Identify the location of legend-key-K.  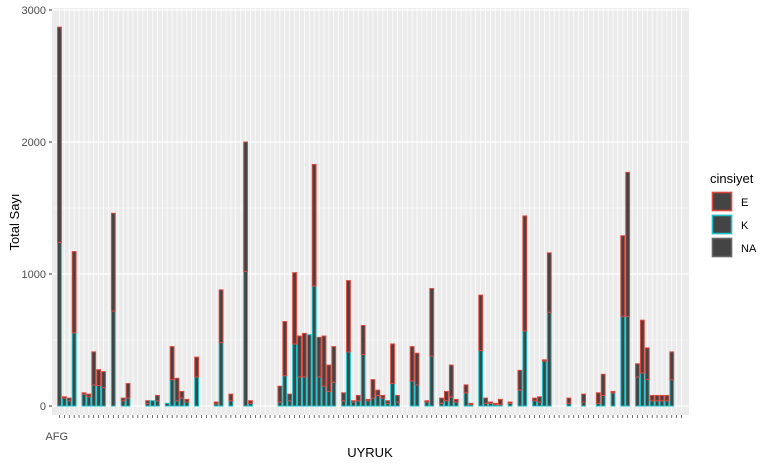
(722, 224).